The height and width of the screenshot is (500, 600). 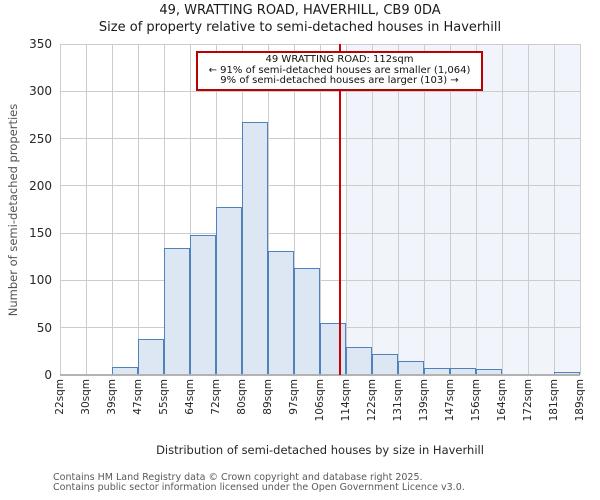 What do you see at coordinates (300, 10) in the screenshot?
I see `chart-title: 49, WRATTING ROAD, HAVERHILL, CB9 0DA` at bounding box center [300, 10].